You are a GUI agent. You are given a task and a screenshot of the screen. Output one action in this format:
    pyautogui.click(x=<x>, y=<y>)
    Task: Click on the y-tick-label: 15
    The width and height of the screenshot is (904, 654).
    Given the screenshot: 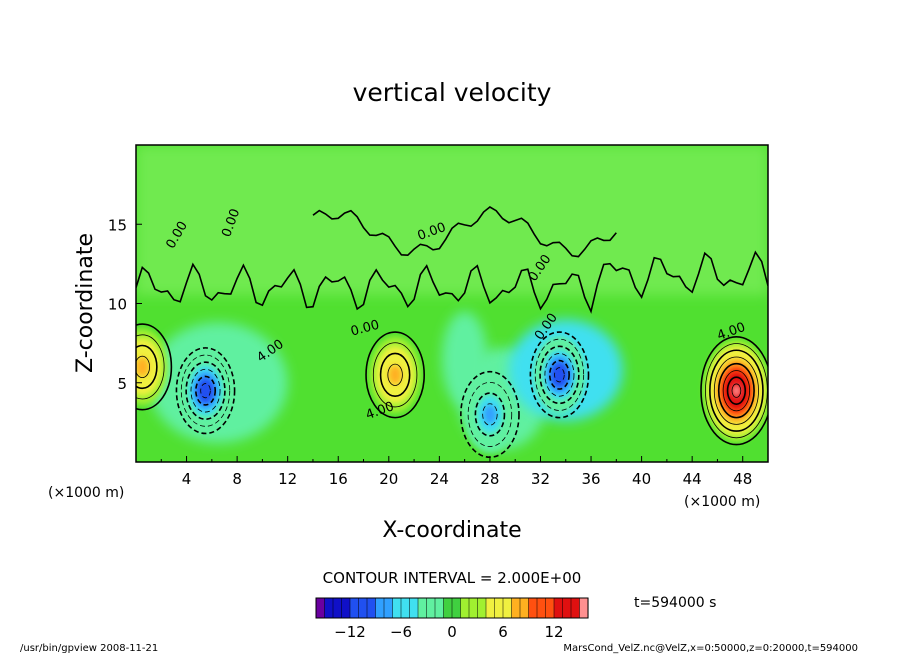 What is the action you would take?
    pyautogui.click(x=117, y=225)
    